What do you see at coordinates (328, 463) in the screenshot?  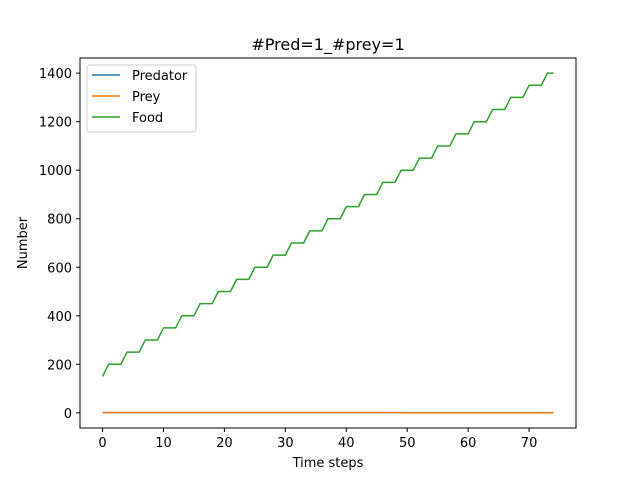 I see `x-axis-label: Time steps` at bounding box center [328, 463].